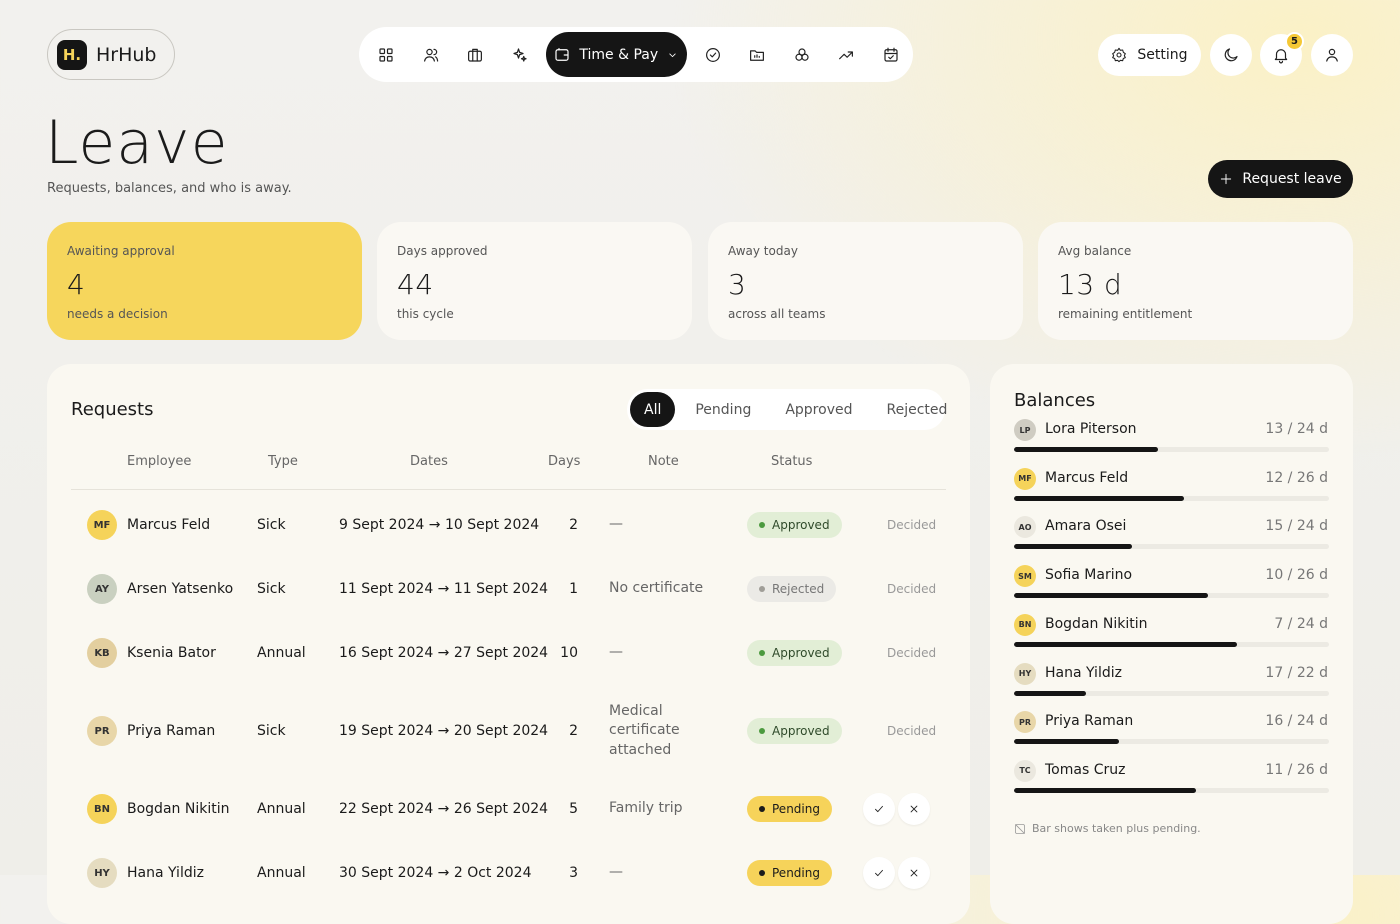  I want to click on status-label: Pending, so click(796, 873).